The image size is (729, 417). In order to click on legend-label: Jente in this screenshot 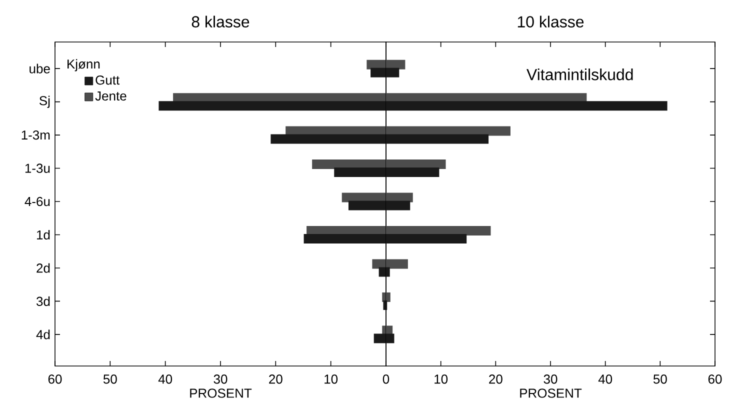, I will do `click(110, 96)`.